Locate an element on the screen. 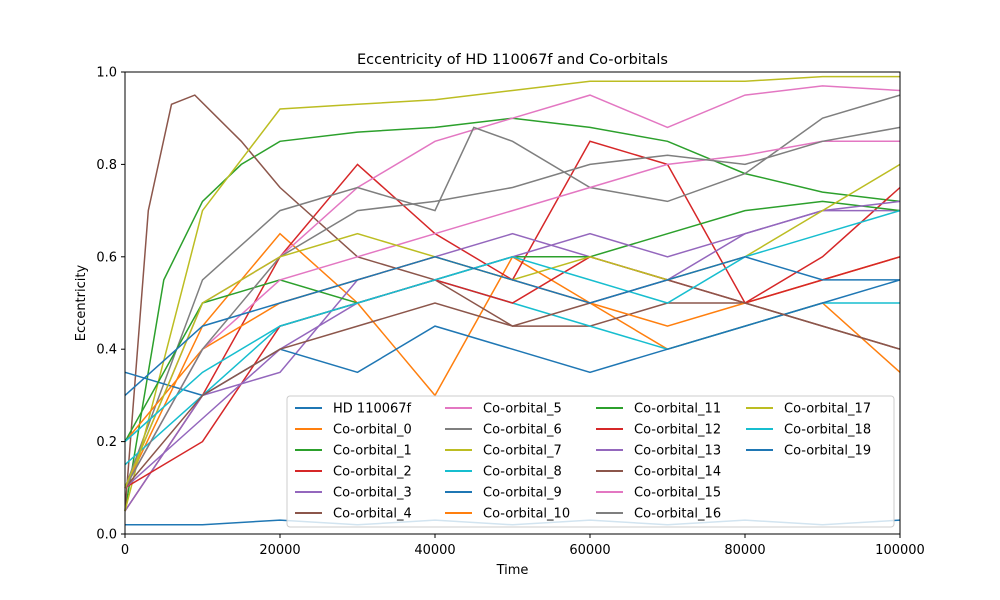  legend-label: Co-orbital_5 is located at coordinates (522, 409).